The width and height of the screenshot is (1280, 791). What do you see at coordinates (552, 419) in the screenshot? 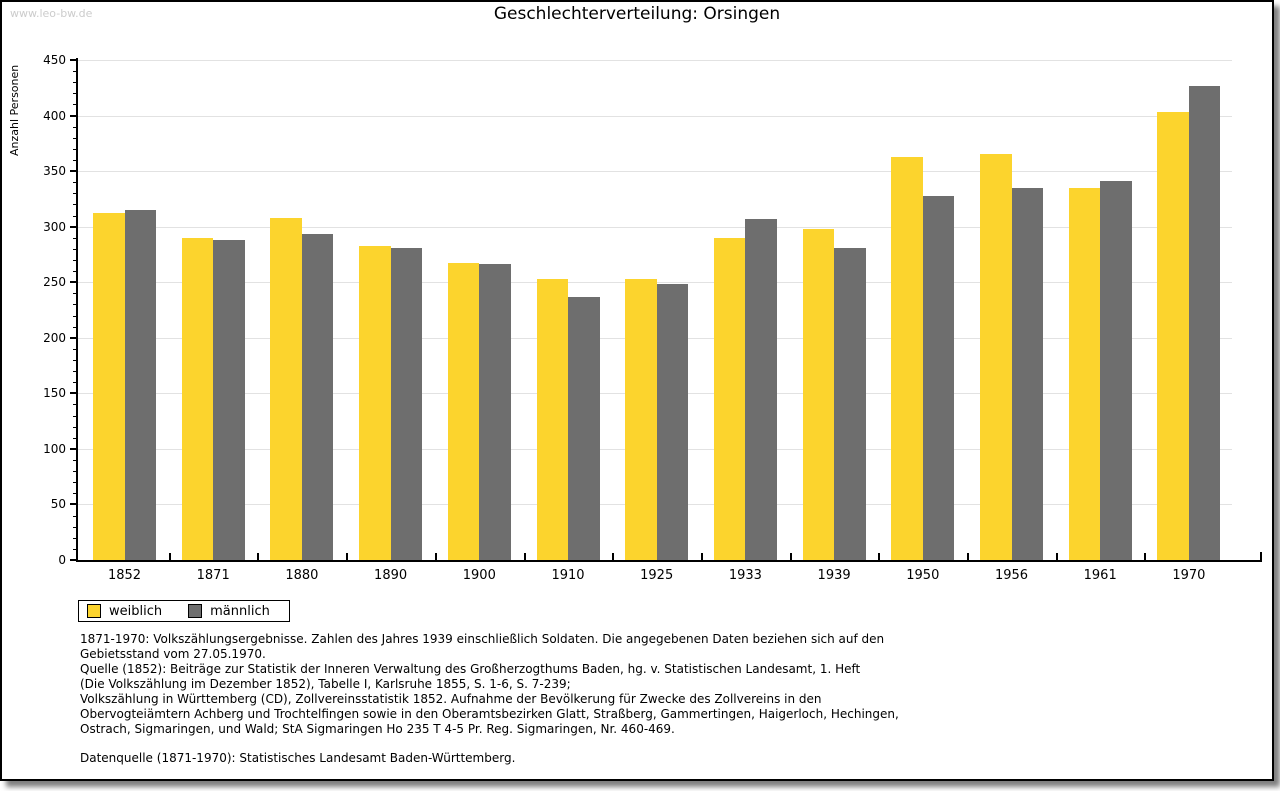
I see `bar-weiblich-1910` at bounding box center [552, 419].